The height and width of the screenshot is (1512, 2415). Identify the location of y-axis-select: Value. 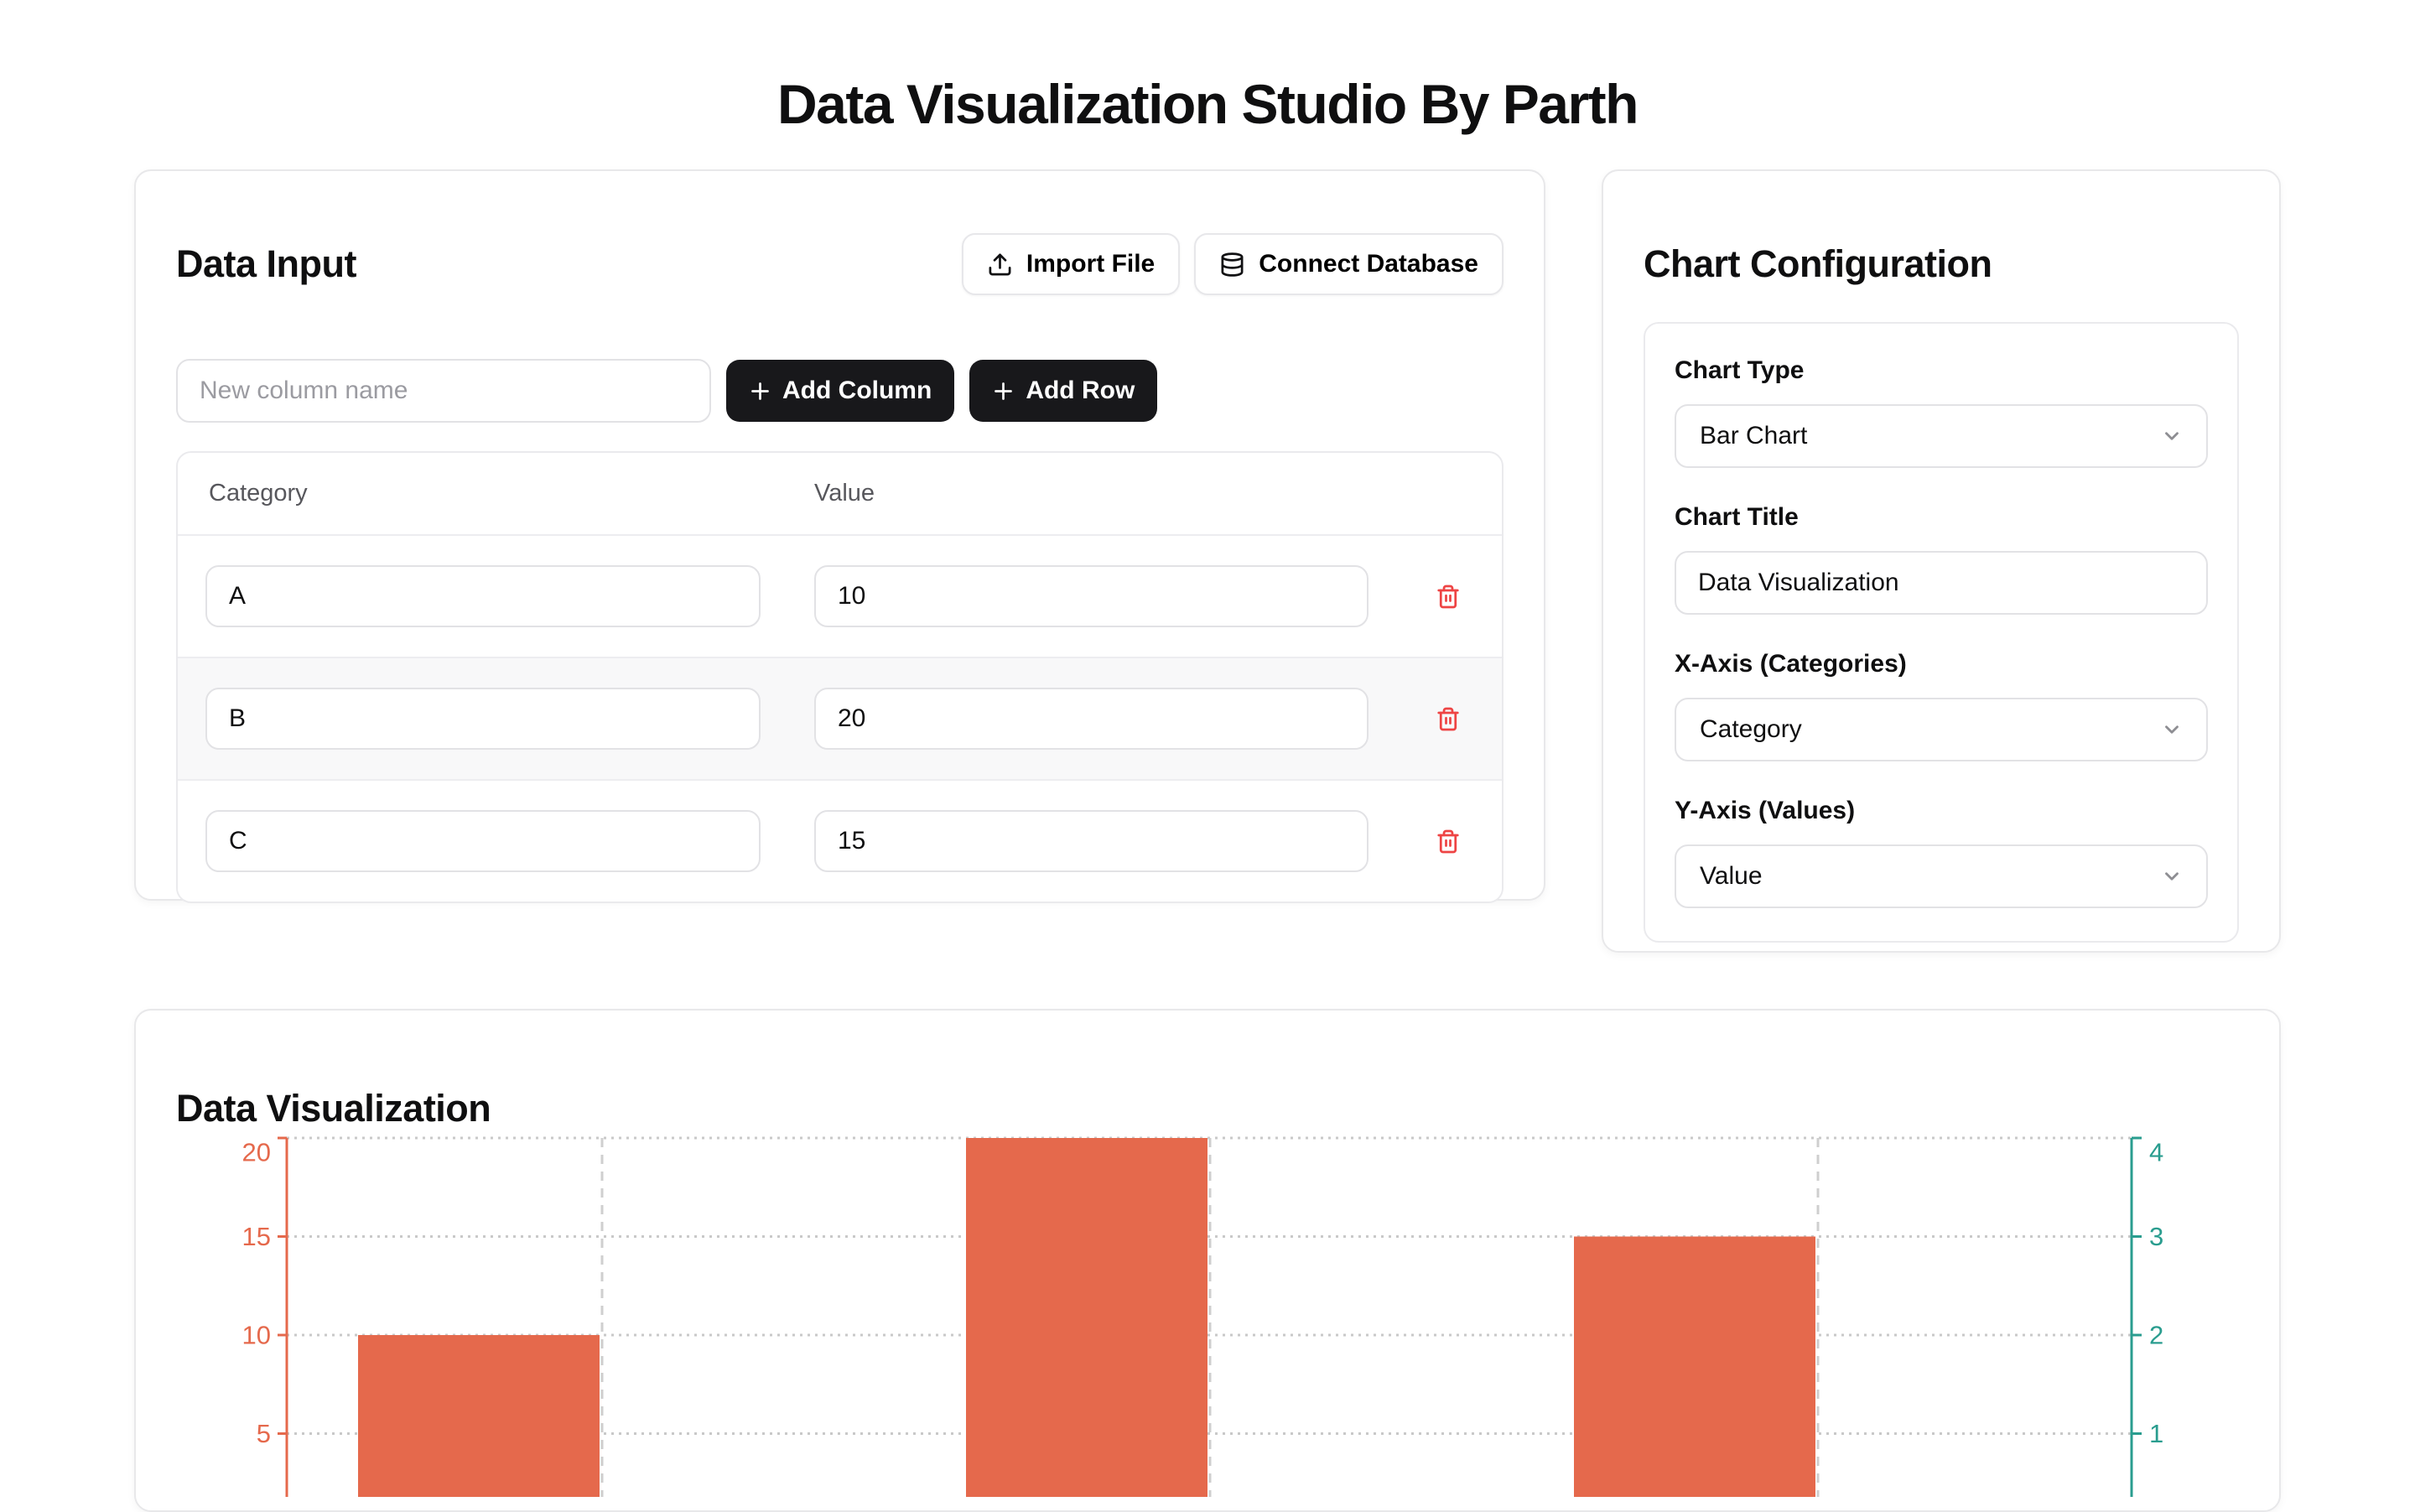
(1941, 876).